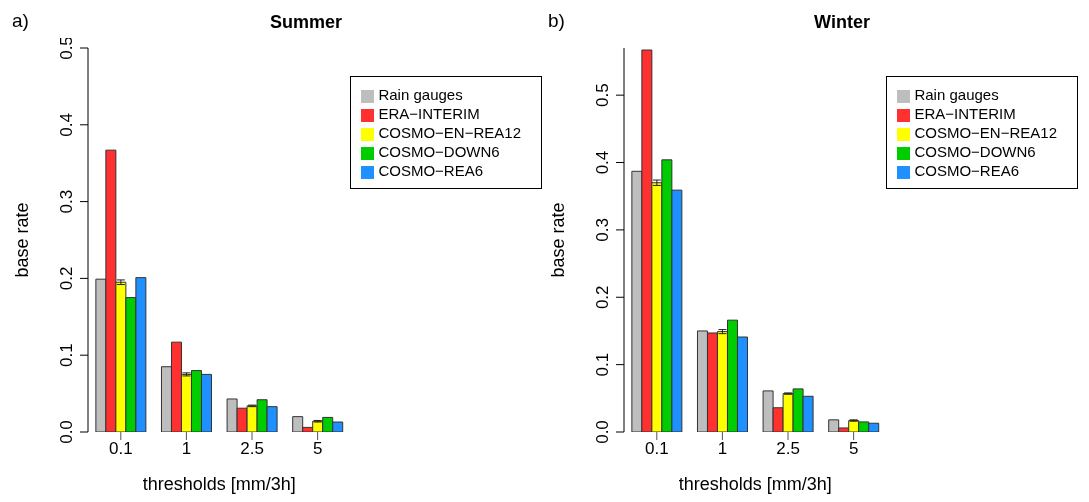 The image size is (1089, 502). What do you see at coordinates (20, 21) in the screenshot?
I see `text: a)` at bounding box center [20, 21].